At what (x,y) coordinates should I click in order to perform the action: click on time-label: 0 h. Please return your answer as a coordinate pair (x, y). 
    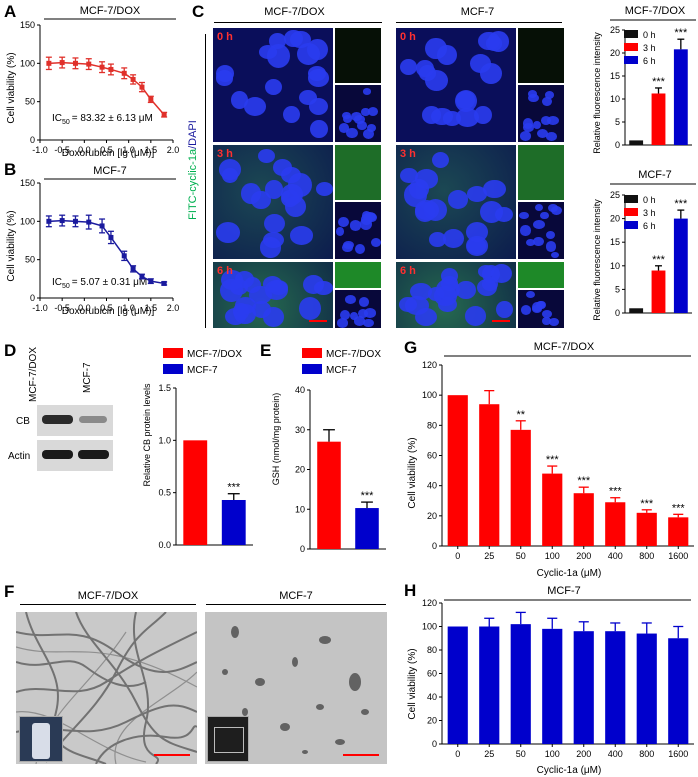
    Looking at the image, I should click on (408, 37).